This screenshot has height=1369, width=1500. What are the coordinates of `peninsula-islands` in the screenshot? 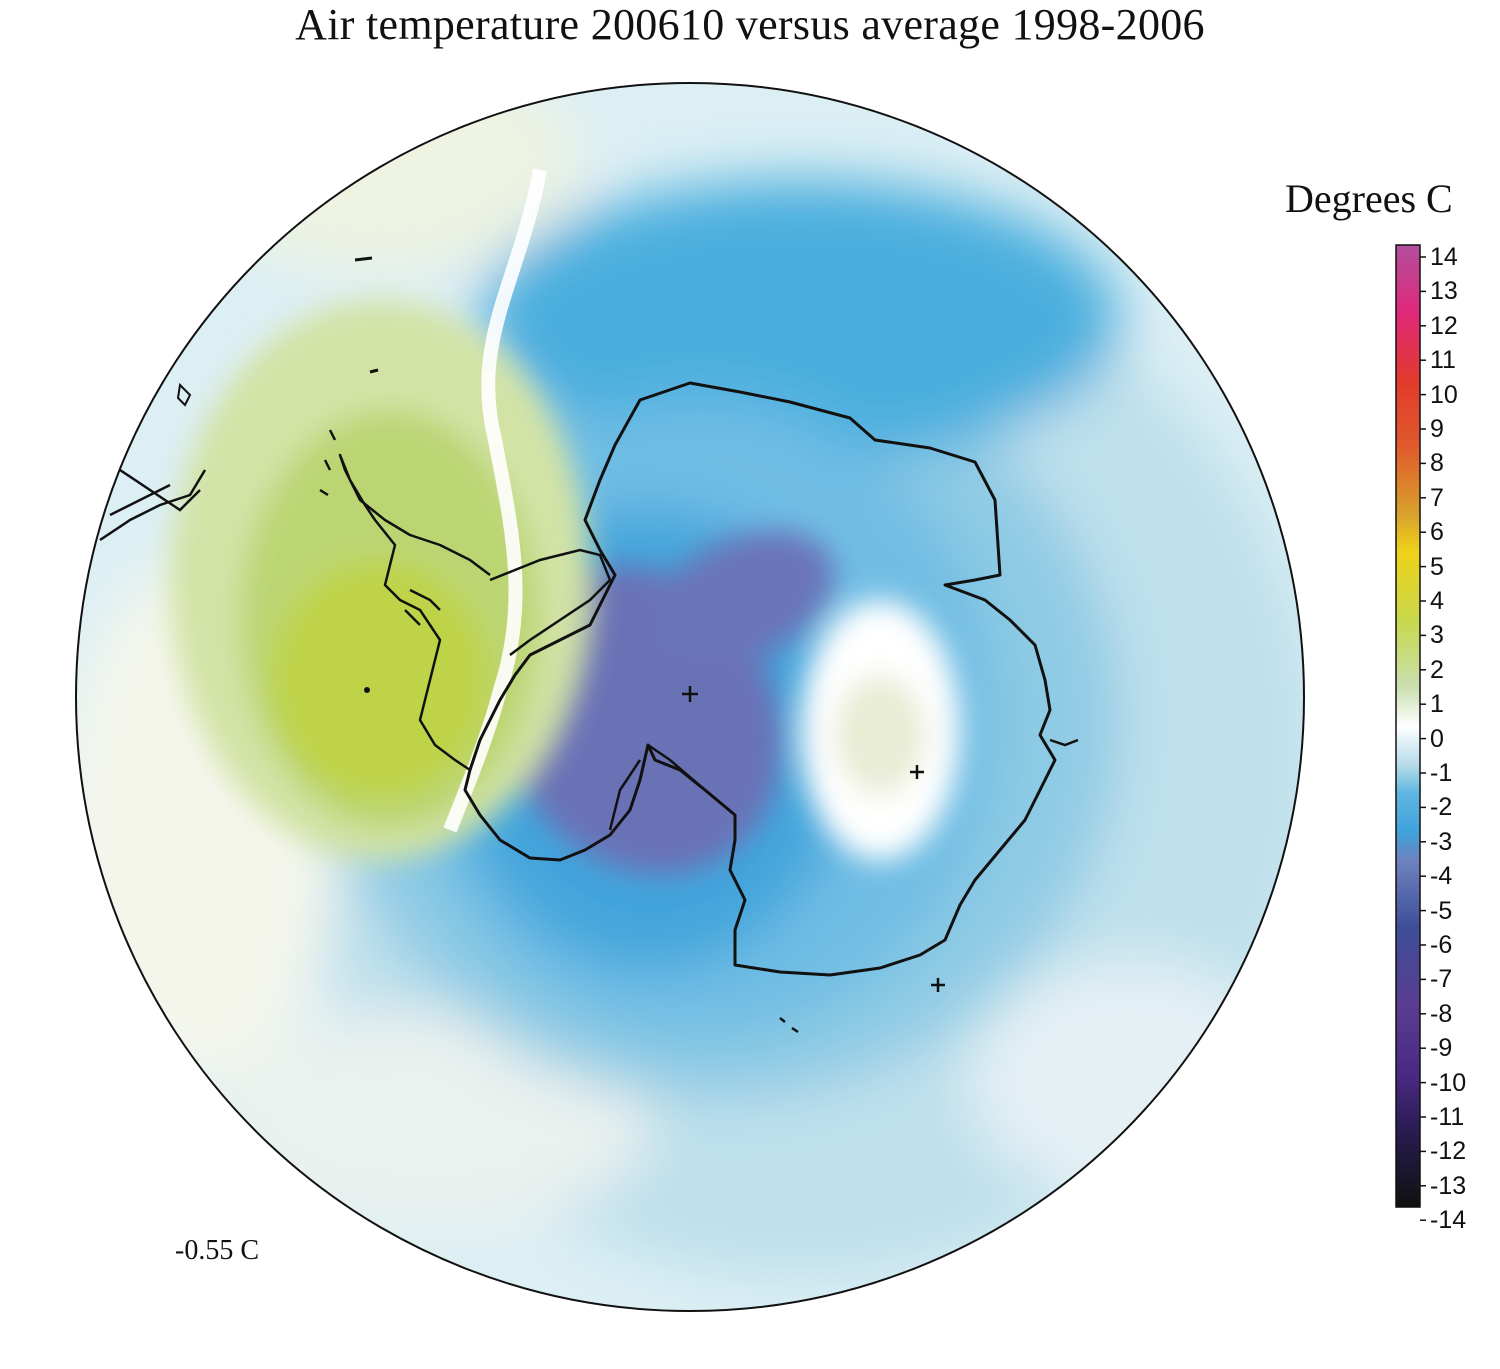 It's located at (380, 527).